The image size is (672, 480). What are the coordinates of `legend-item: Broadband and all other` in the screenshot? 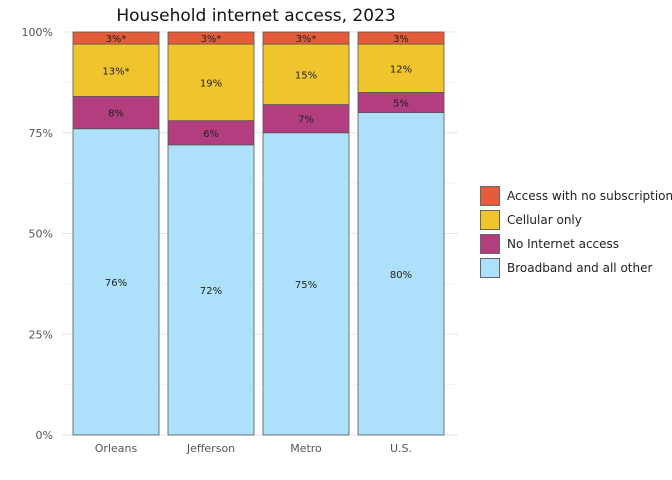 It's located at (576, 268).